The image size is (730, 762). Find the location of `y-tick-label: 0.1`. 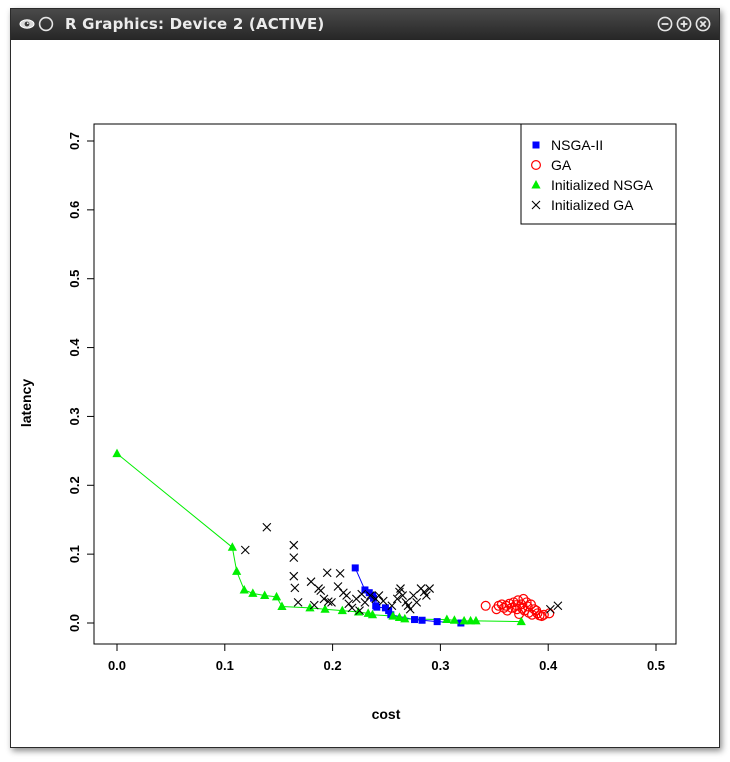

y-tick-label: 0.1 is located at coordinates (74, 554).